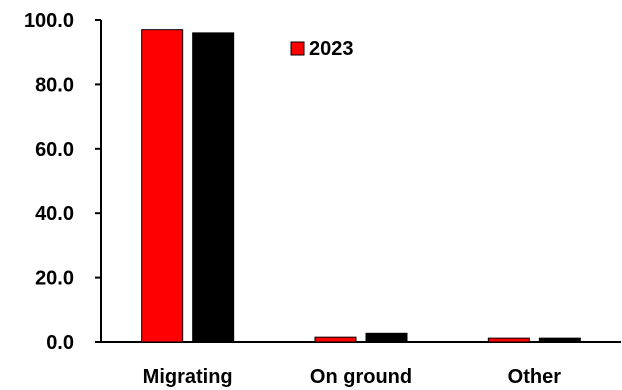 The height and width of the screenshot is (390, 622). I want to click on y-tick-label: 100.0, so click(49, 21).